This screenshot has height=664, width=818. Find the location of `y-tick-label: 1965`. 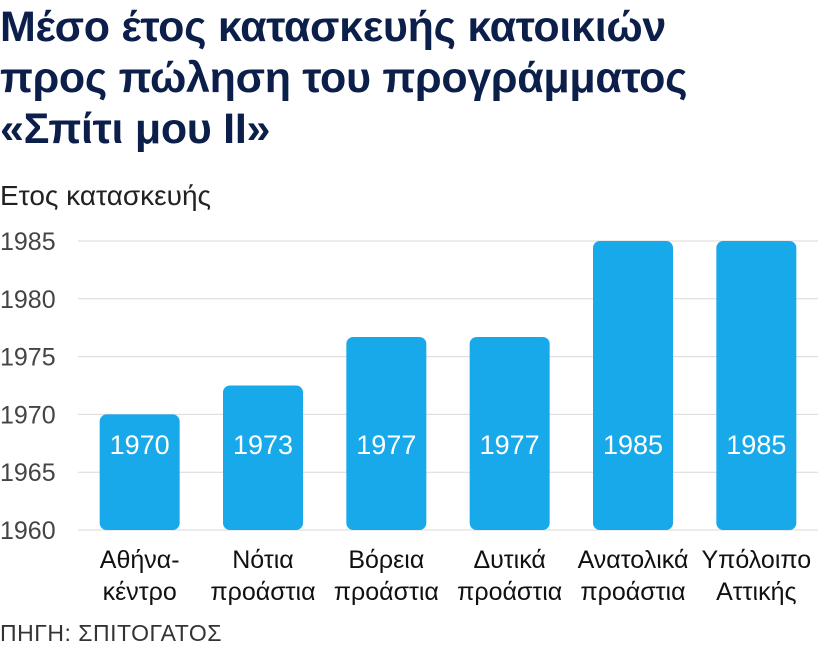

y-tick-label: 1965 is located at coordinates (28, 473).